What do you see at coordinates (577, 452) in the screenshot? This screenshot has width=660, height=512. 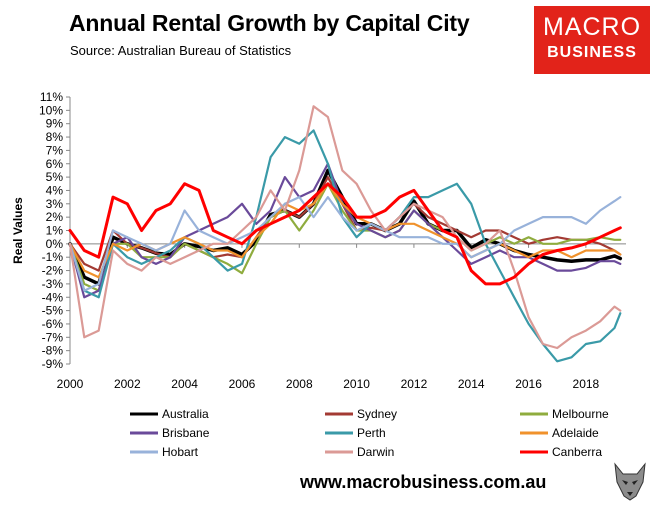 I see `legend-label-canberra: Canberra` at bounding box center [577, 452].